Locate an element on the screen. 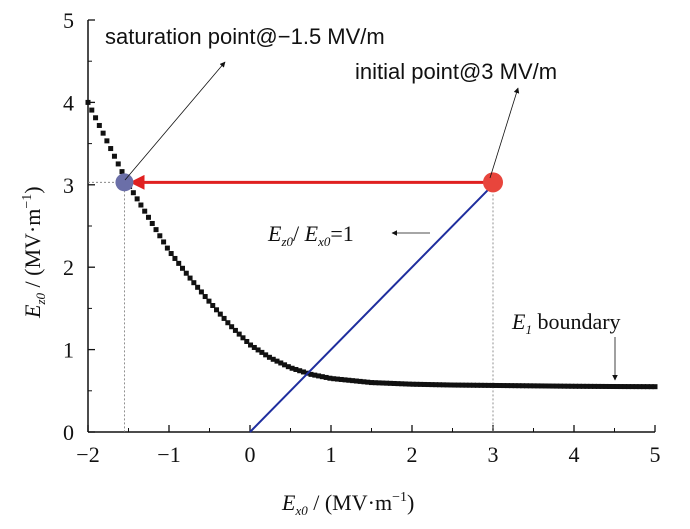  x-tick-label: 3 is located at coordinates (493, 454).